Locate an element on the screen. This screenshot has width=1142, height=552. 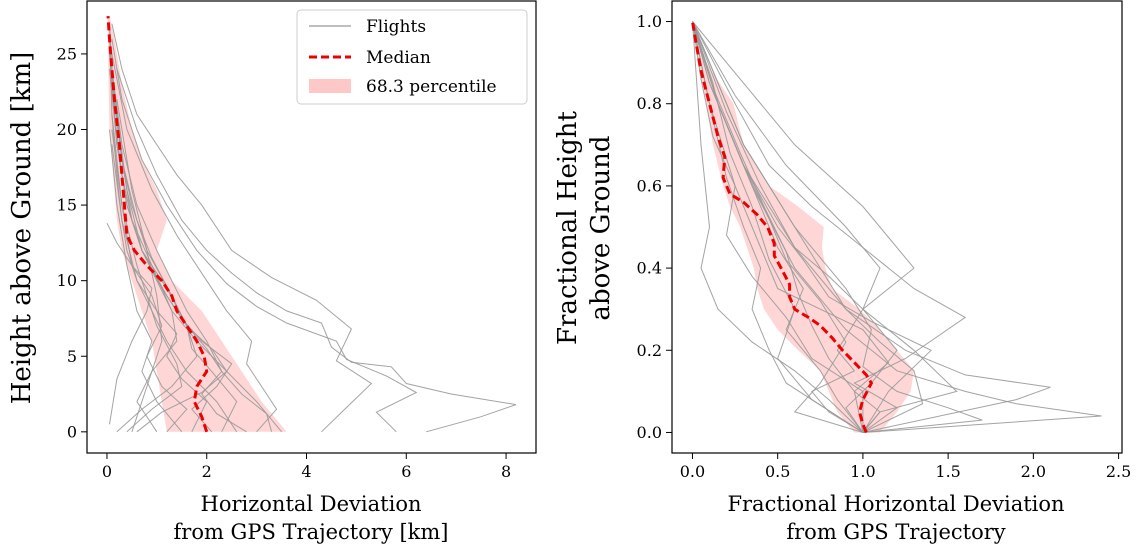
right-y-tick-label: 0.2 is located at coordinates (649, 350).